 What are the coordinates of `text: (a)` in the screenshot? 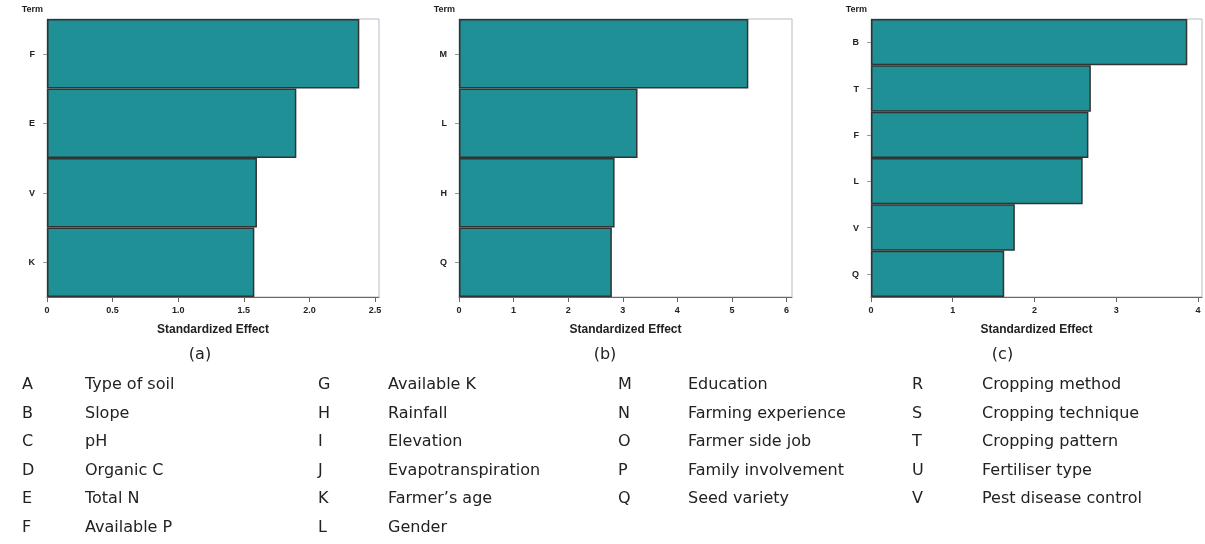 It's located at (200, 353).